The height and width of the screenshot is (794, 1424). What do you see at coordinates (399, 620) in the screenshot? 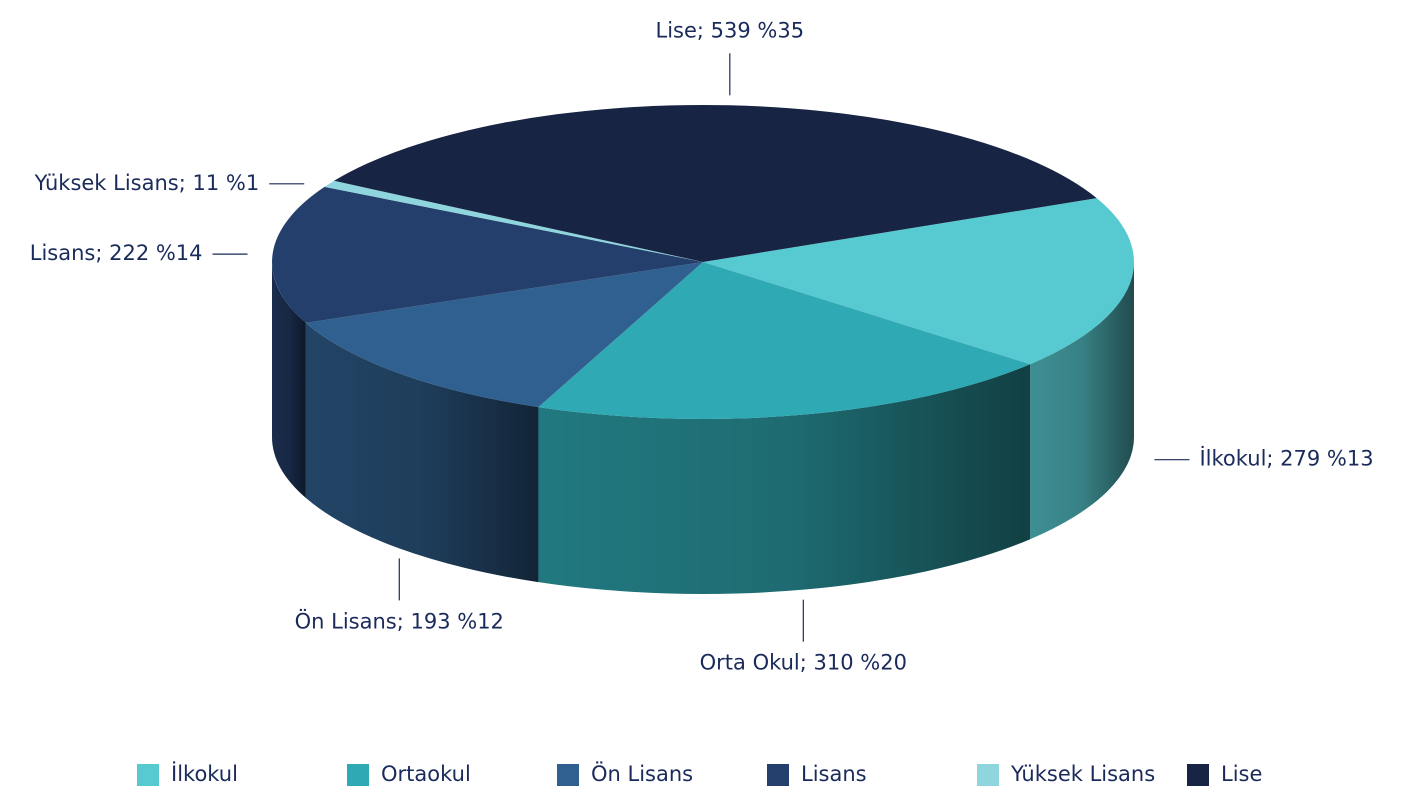
I see `data-label: Ön Lisans; 193 %12` at bounding box center [399, 620].